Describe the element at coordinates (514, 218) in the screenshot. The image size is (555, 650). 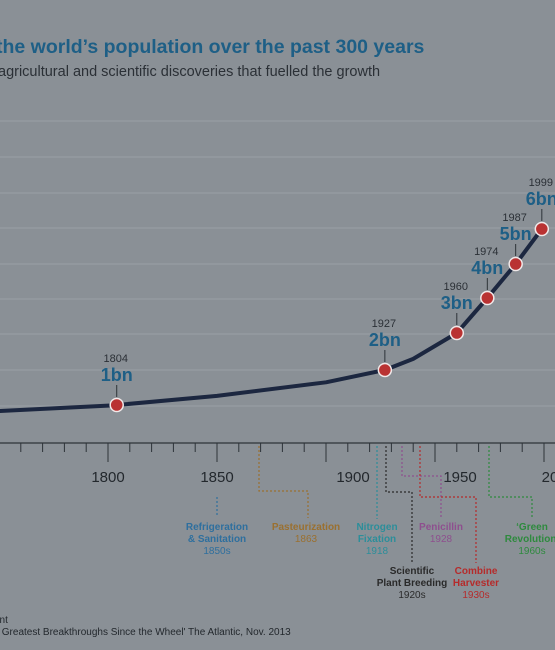
I see `milestone-year: 1987` at that location.